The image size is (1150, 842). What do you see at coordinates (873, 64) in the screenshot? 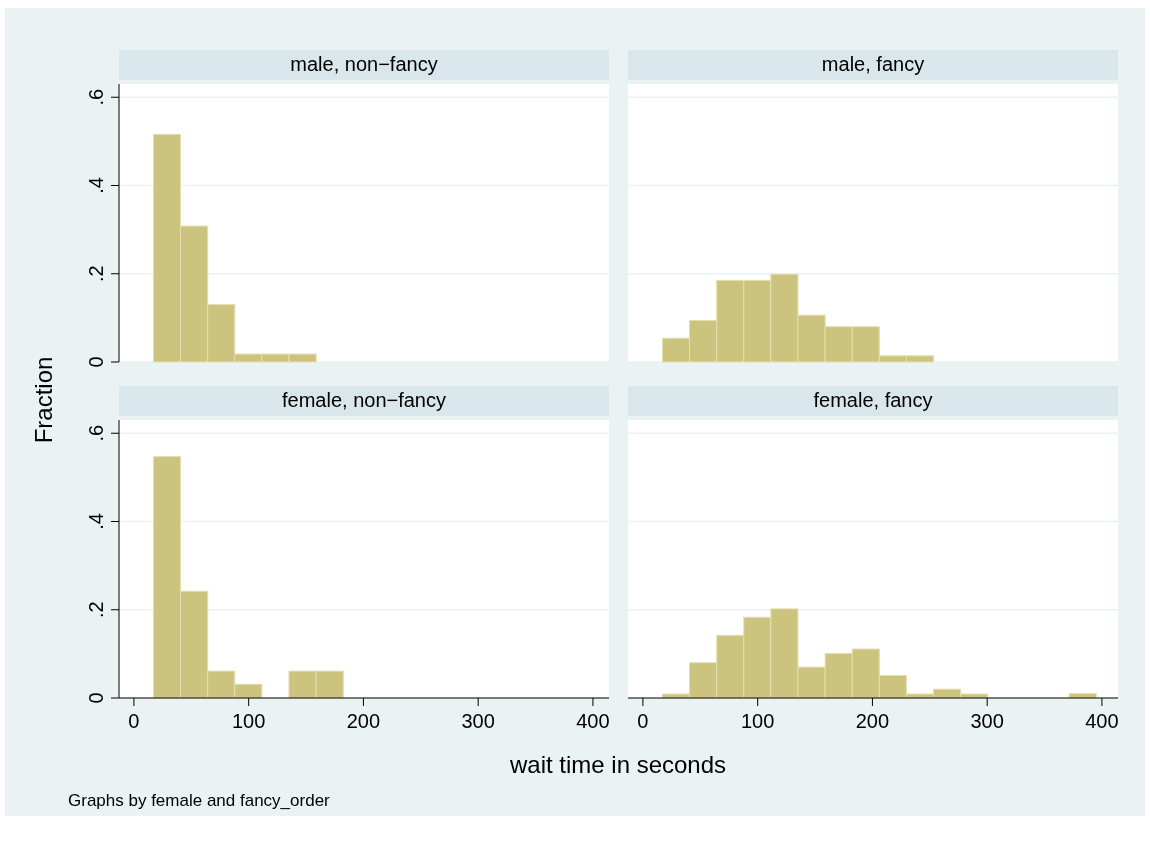
I see `chart-title: male, fancy` at bounding box center [873, 64].